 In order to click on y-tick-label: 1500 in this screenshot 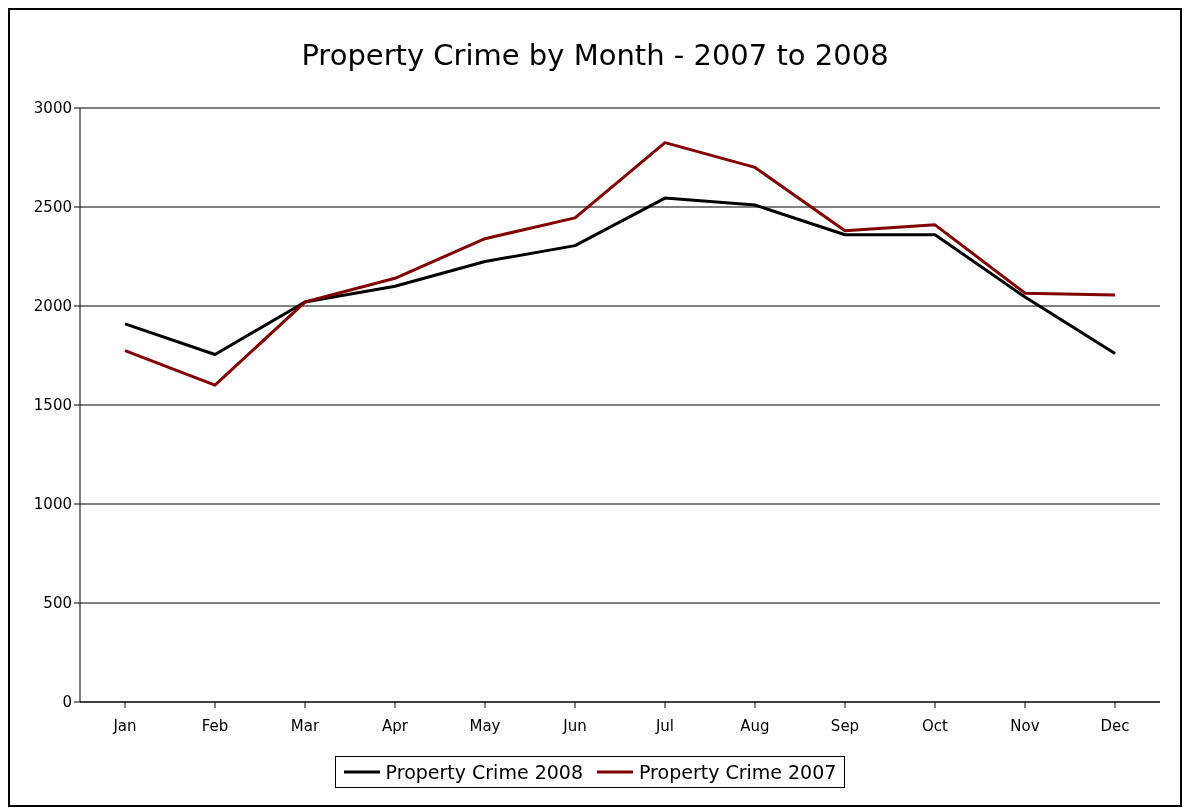, I will do `click(52, 405)`.